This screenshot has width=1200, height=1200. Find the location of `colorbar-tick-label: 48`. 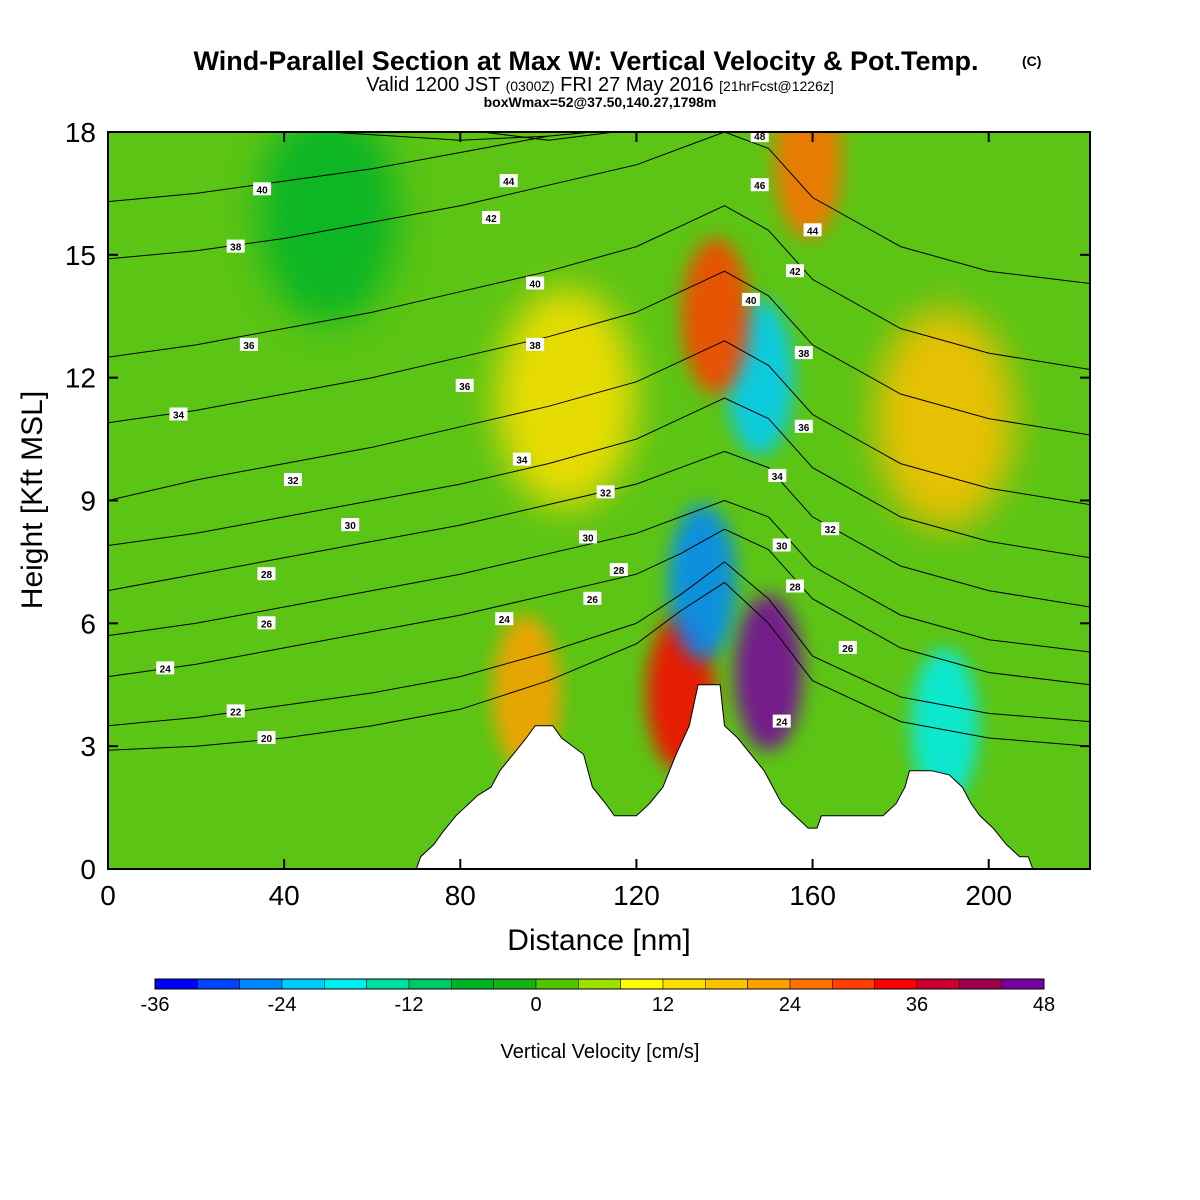

colorbar-tick-label: 48 is located at coordinates (1044, 1005).